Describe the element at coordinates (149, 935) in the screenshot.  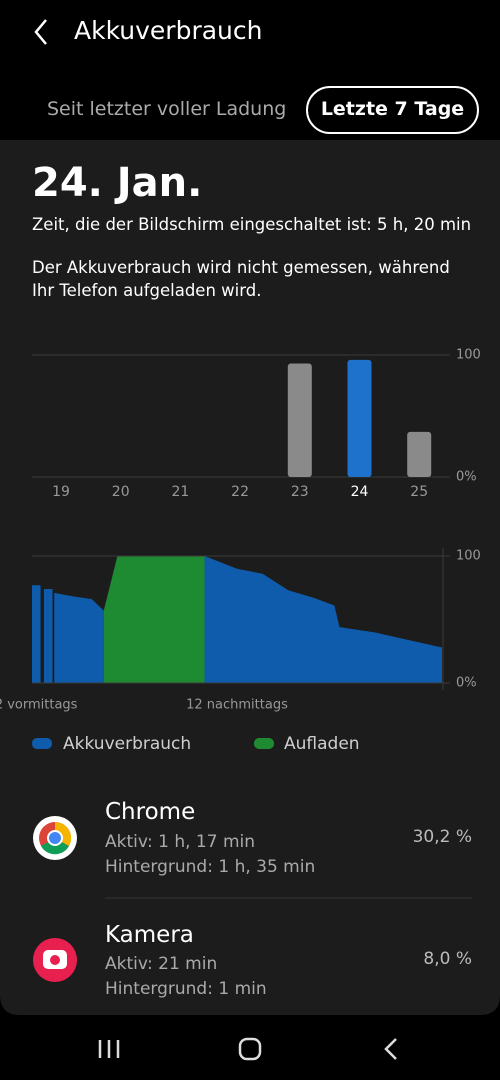
I see `app-name: Kamera` at that location.